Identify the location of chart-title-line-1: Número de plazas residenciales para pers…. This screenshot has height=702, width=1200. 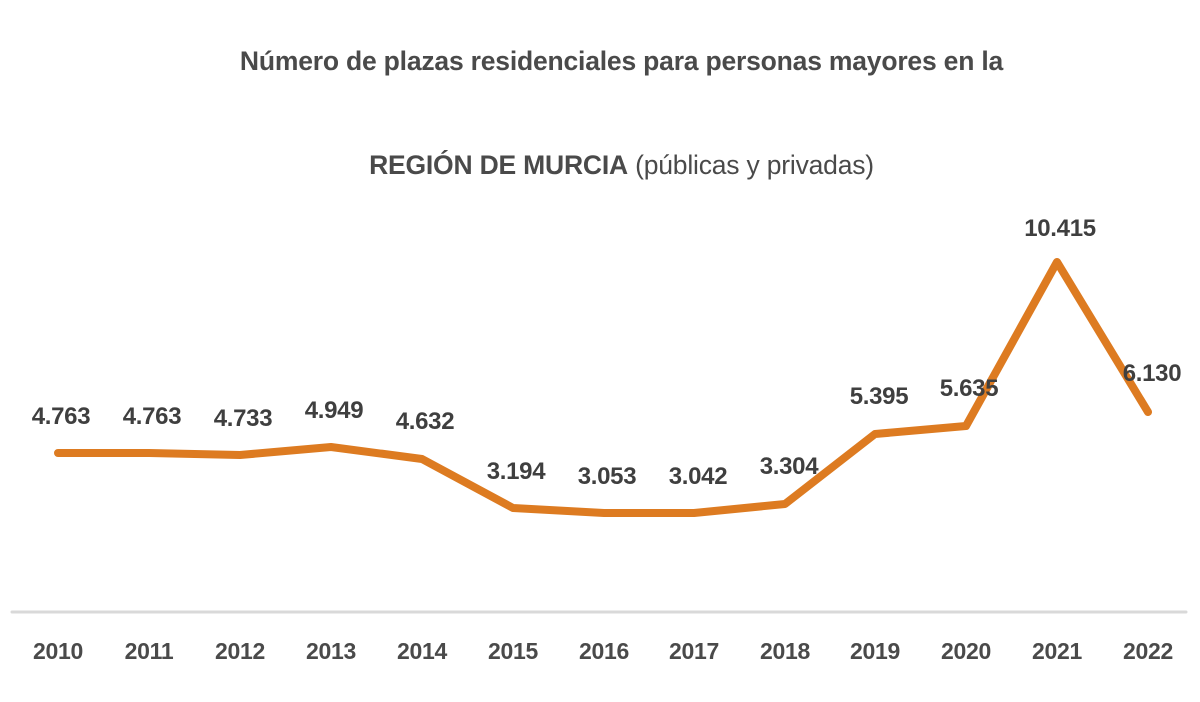
(600, 61).